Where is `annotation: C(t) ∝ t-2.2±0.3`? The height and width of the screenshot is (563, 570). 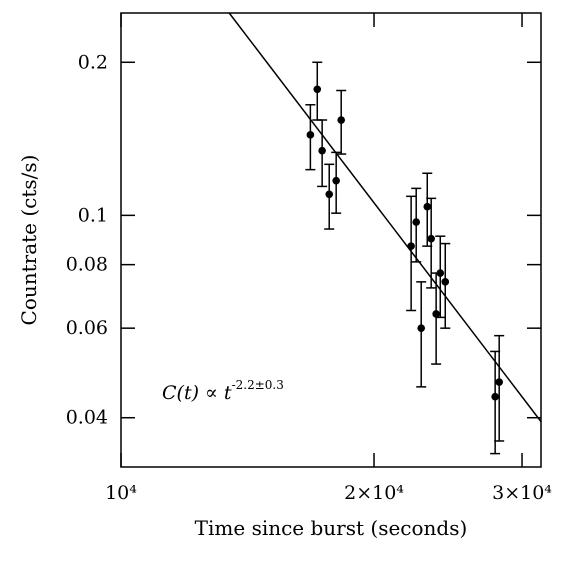
annotation: C(t) ∝ t-2.2±0.3 is located at coordinates (223, 391).